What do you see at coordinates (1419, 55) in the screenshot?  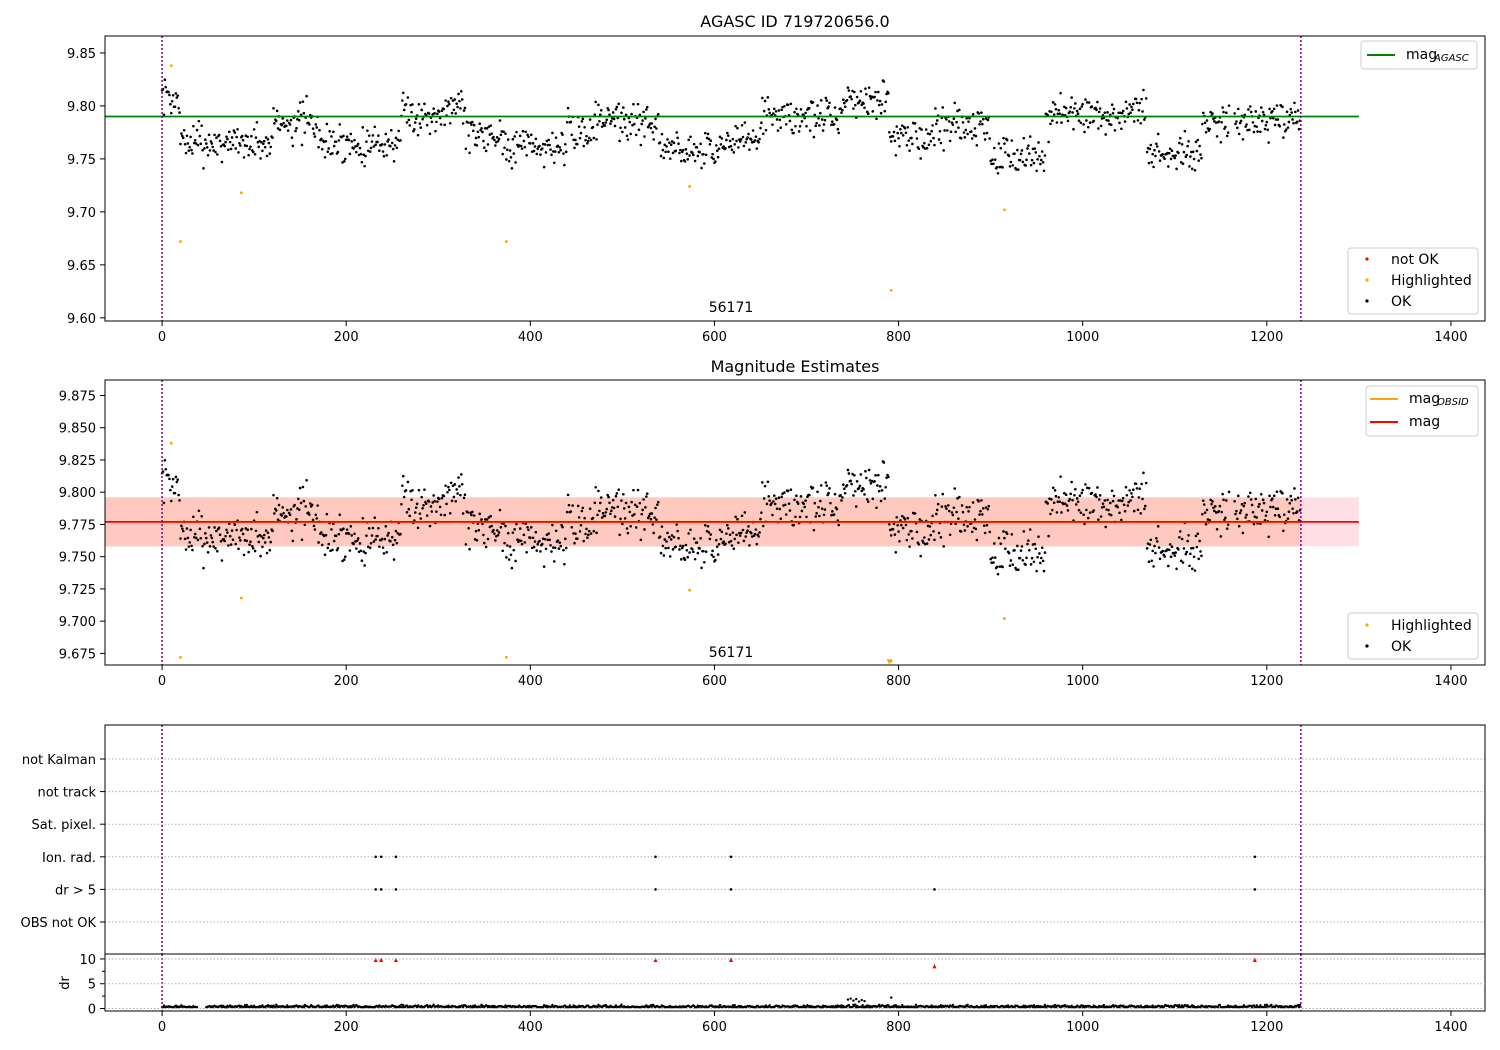 I see `panel1-legend-upper: mag AGASC` at bounding box center [1419, 55].